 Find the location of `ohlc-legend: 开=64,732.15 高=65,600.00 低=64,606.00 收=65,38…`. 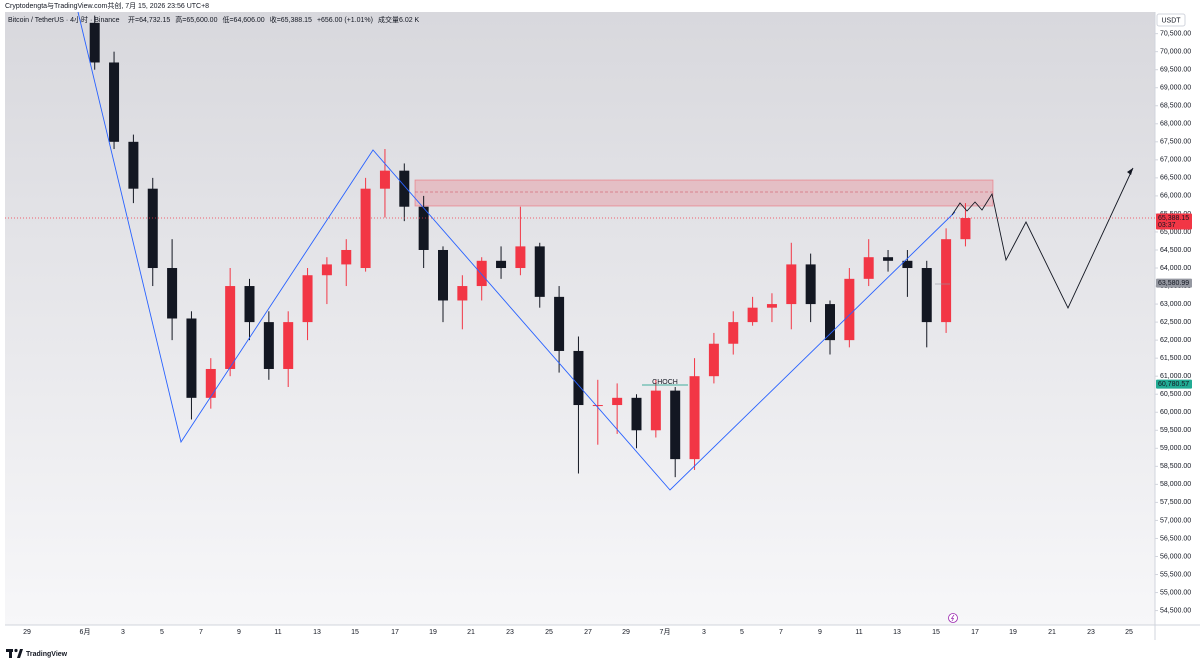

ohlc-legend: 开=64,732.15 高=65,600.00 低=64,606.00 收=65,38… is located at coordinates (274, 19).